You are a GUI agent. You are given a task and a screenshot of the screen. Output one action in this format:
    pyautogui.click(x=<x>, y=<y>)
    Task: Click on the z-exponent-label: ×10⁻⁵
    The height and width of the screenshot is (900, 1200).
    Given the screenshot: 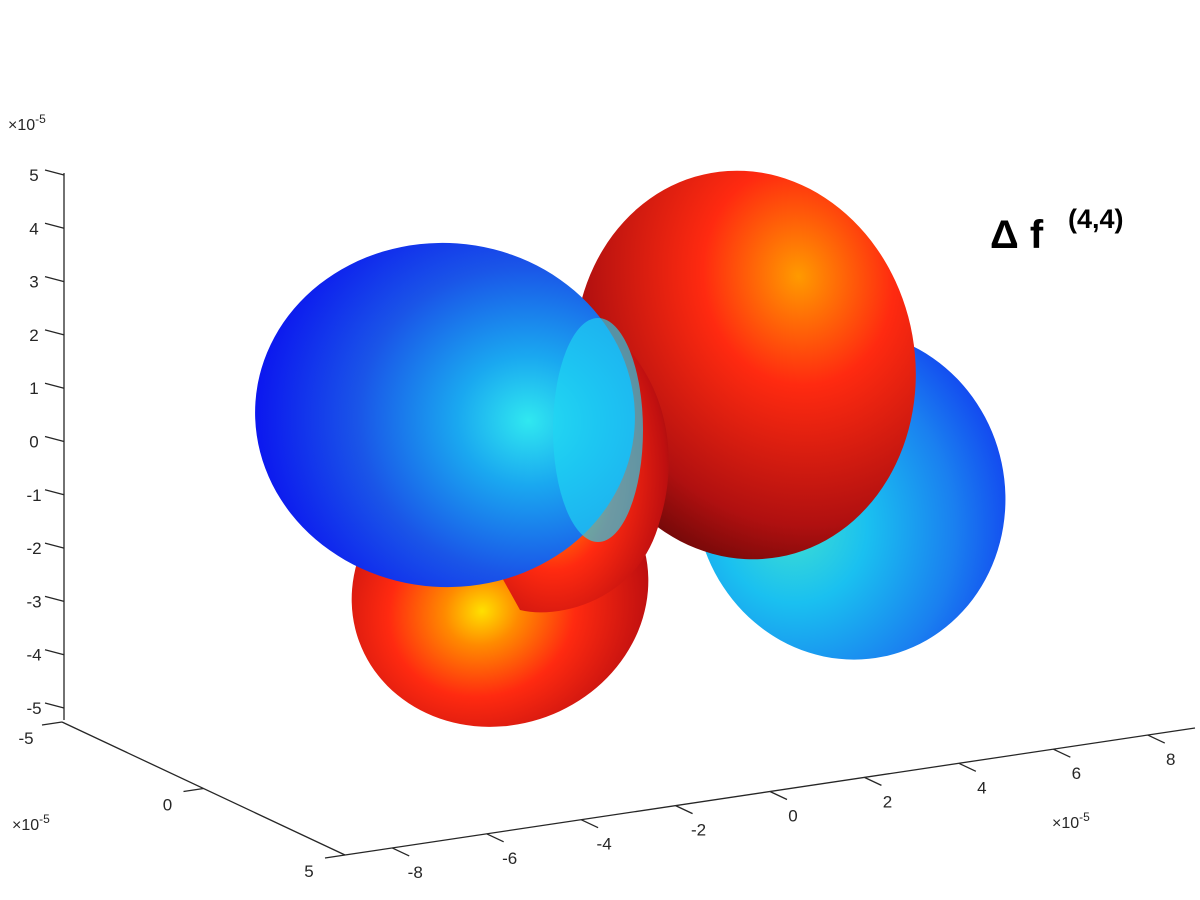 What is the action you would take?
    pyautogui.click(x=27, y=123)
    